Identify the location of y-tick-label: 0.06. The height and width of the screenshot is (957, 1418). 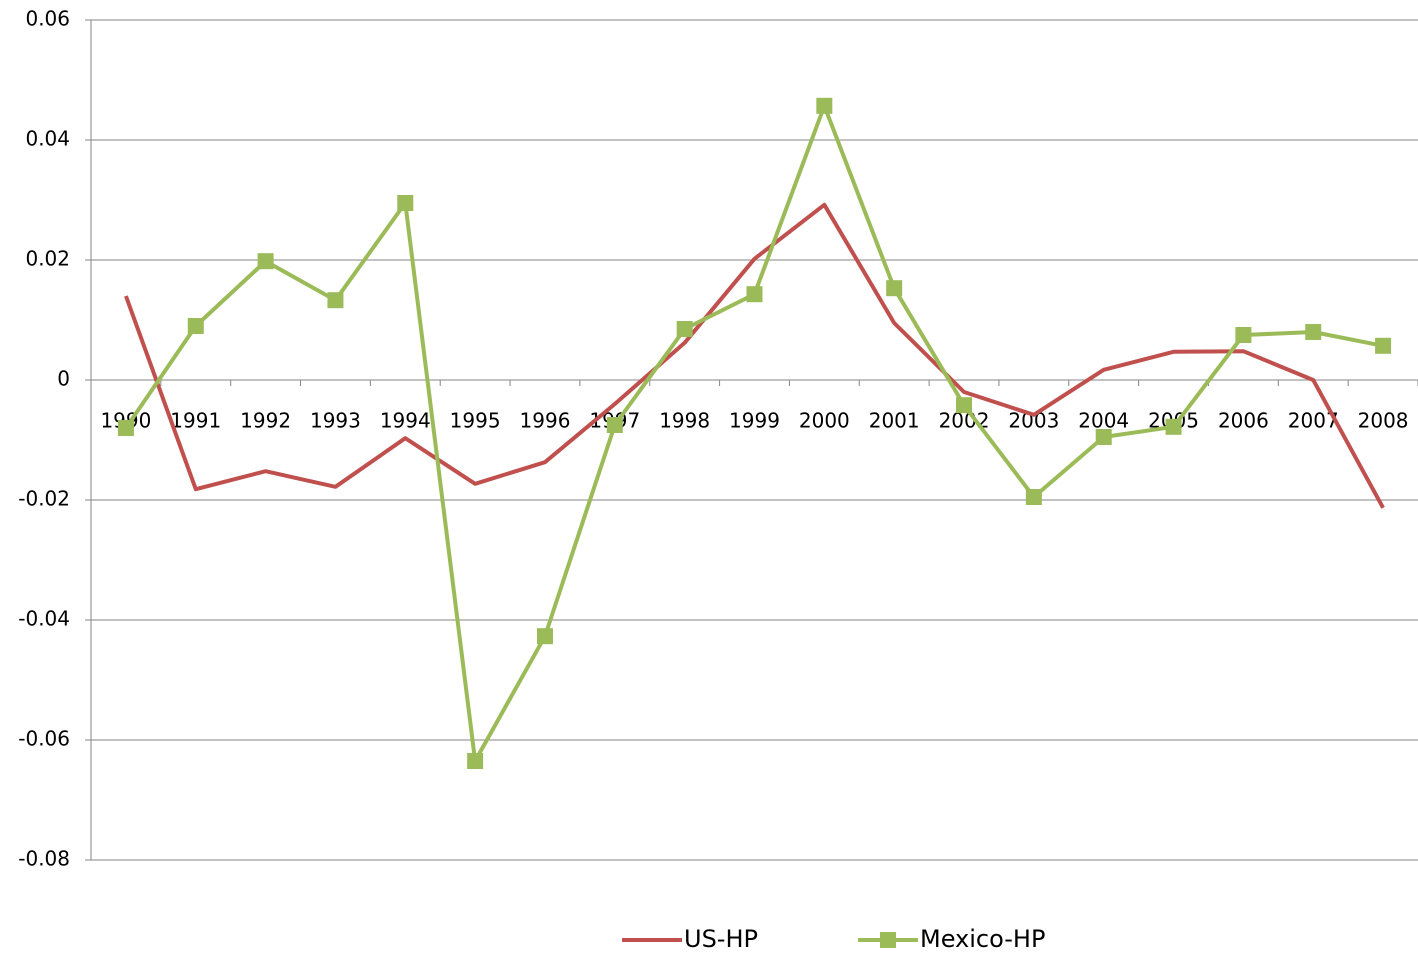
(47, 19).